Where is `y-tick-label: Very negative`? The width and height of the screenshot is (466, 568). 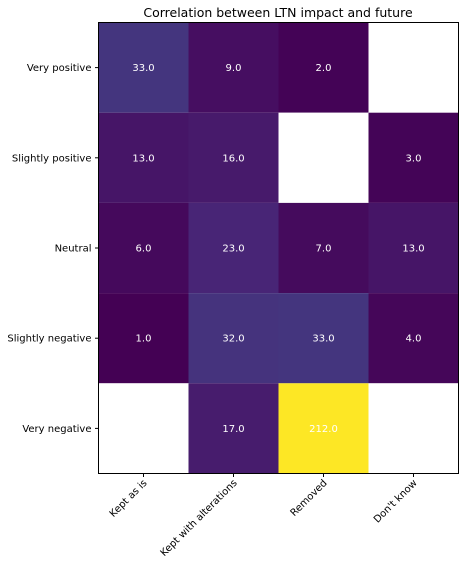
y-tick-label: Very negative is located at coordinates (56, 429).